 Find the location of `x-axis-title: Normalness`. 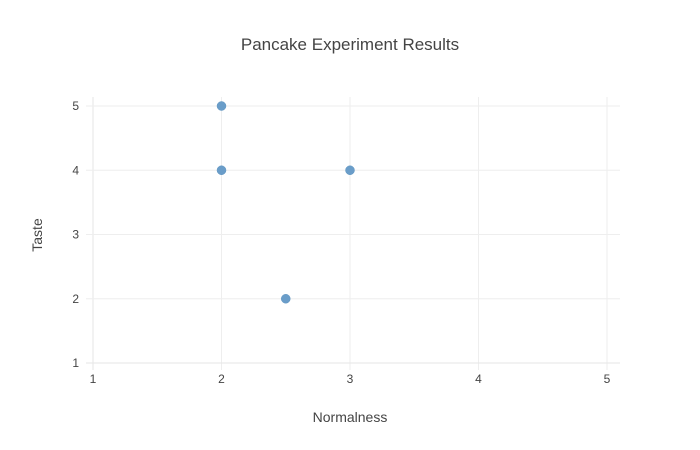

x-axis-title: Normalness is located at coordinates (350, 417).